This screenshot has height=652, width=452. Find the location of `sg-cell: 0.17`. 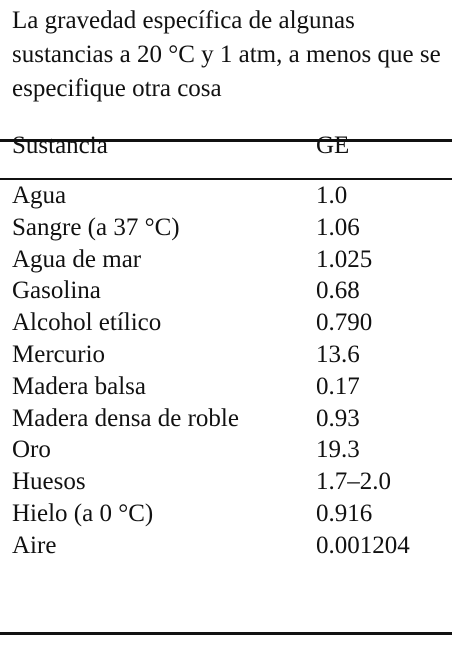

sg-cell: 0.17 is located at coordinates (338, 386).